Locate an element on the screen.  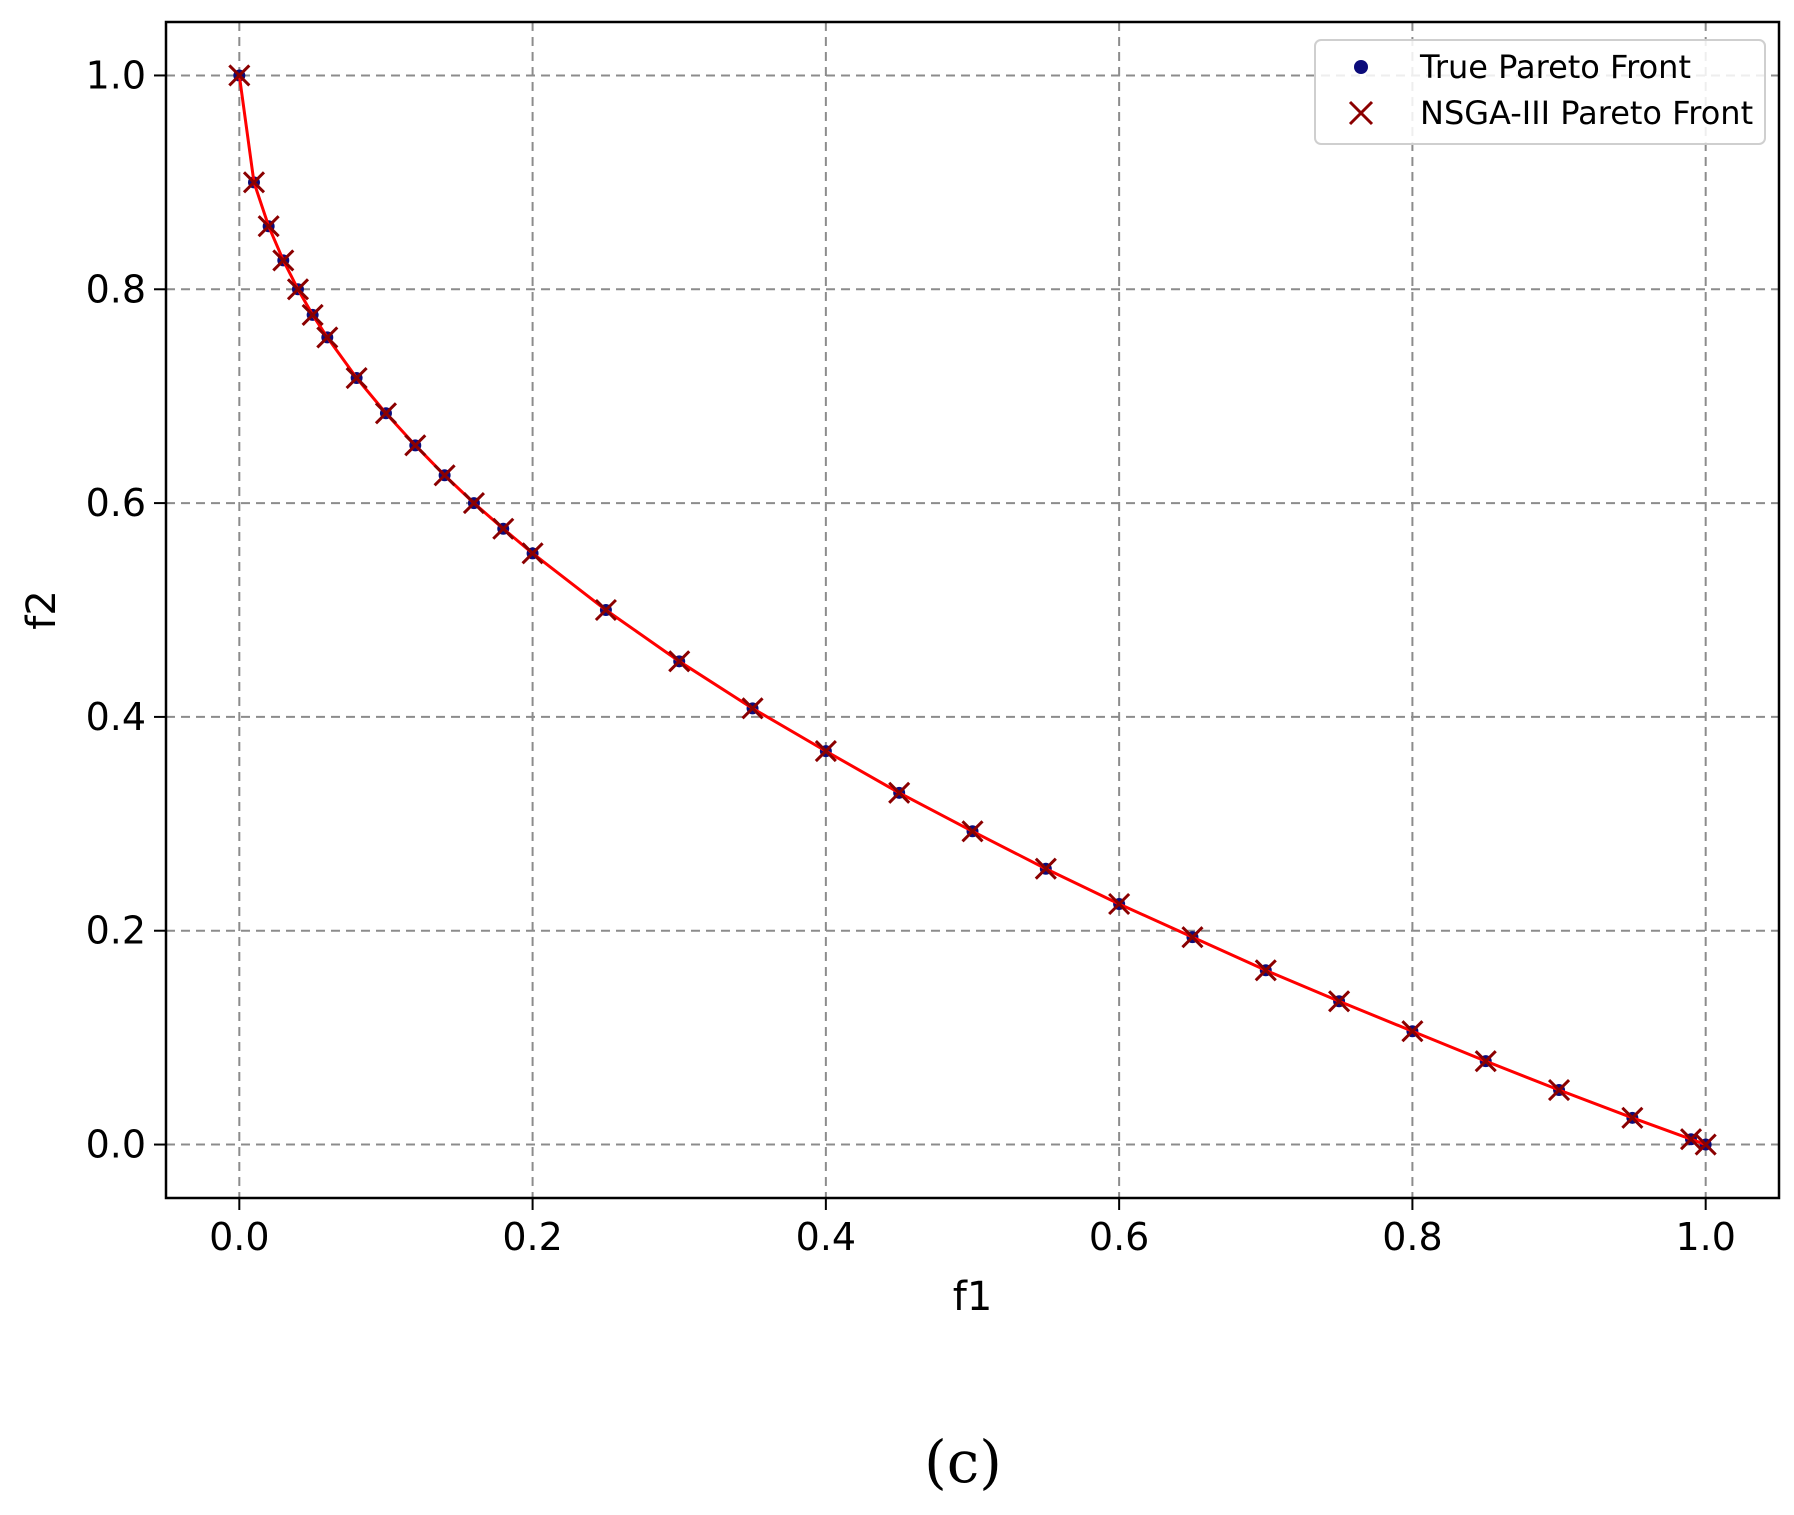
legend-box is located at coordinates (1540, 92).